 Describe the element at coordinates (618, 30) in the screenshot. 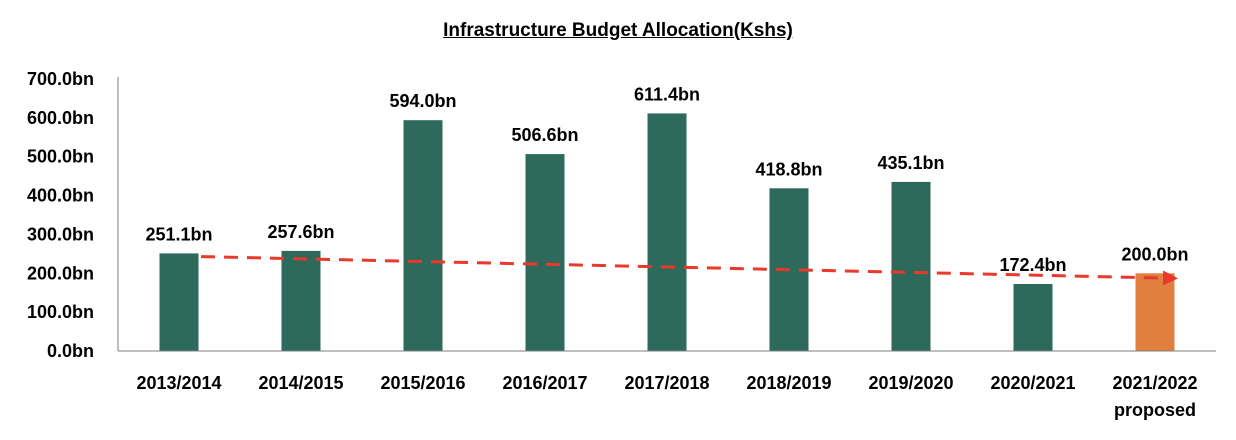

I see `chart-title: Infrastructure Budget Allocation(Kshs)` at that location.